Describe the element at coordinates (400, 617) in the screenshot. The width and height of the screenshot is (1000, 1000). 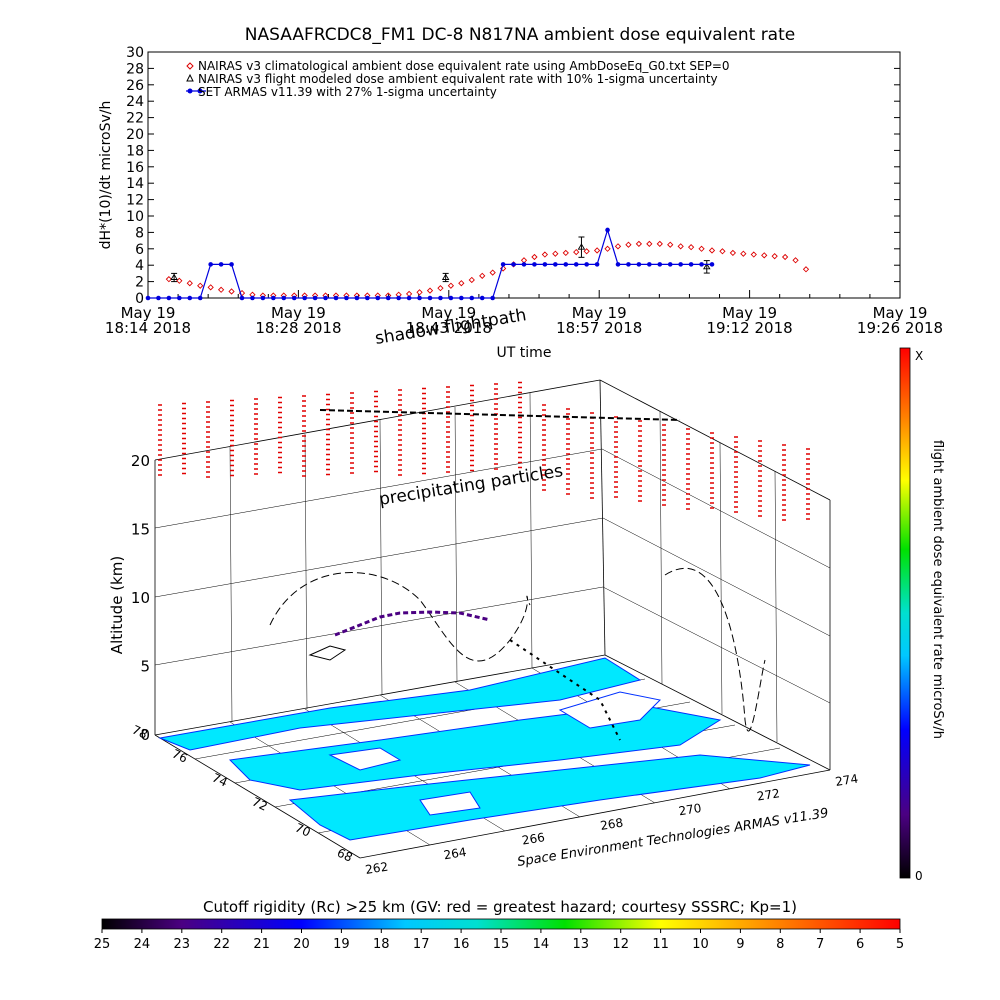
I see `shadow-flightpath` at that location.